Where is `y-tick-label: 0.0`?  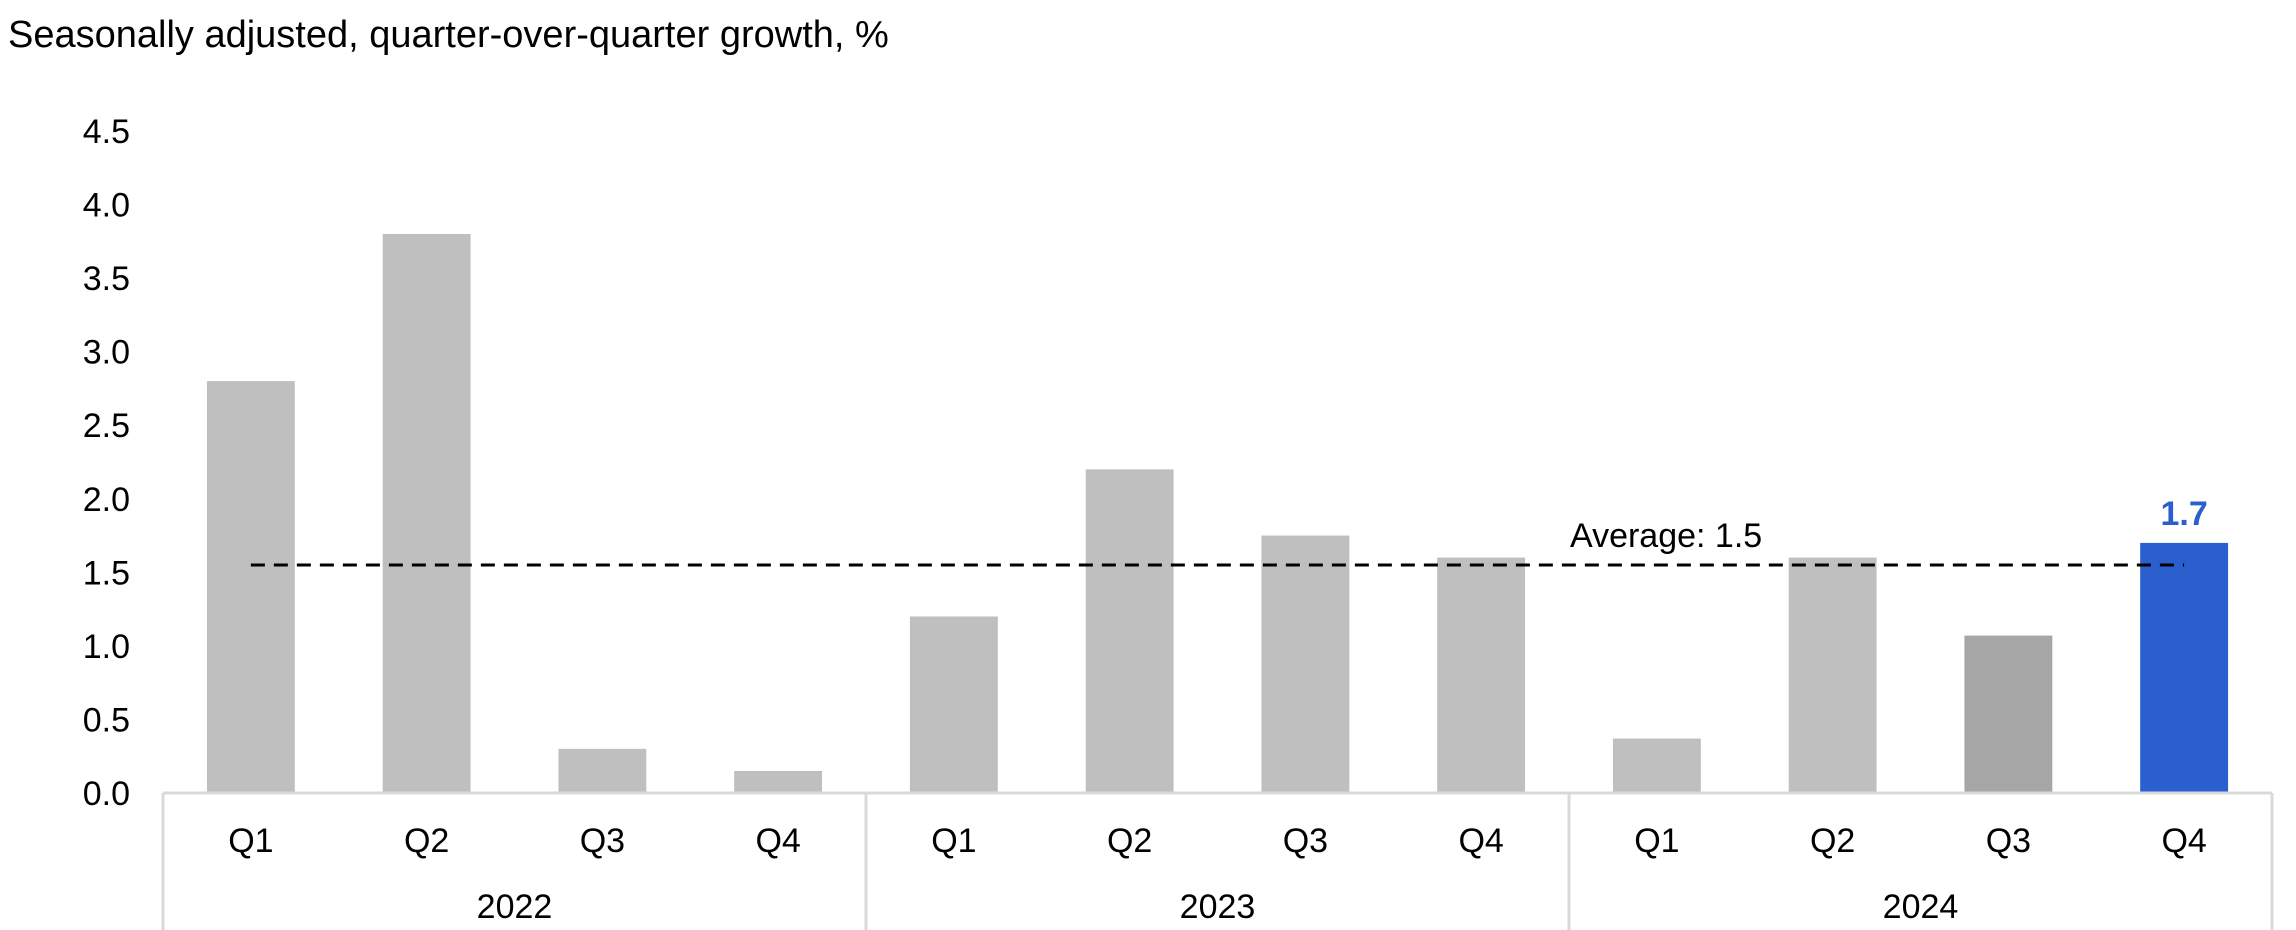
y-tick-label: 0.0 is located at coordinates (106, 794).